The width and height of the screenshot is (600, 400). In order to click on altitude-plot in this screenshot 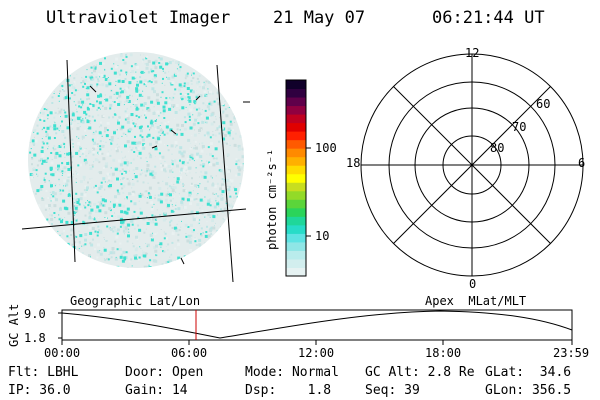, I will do `click(315, 327)`.